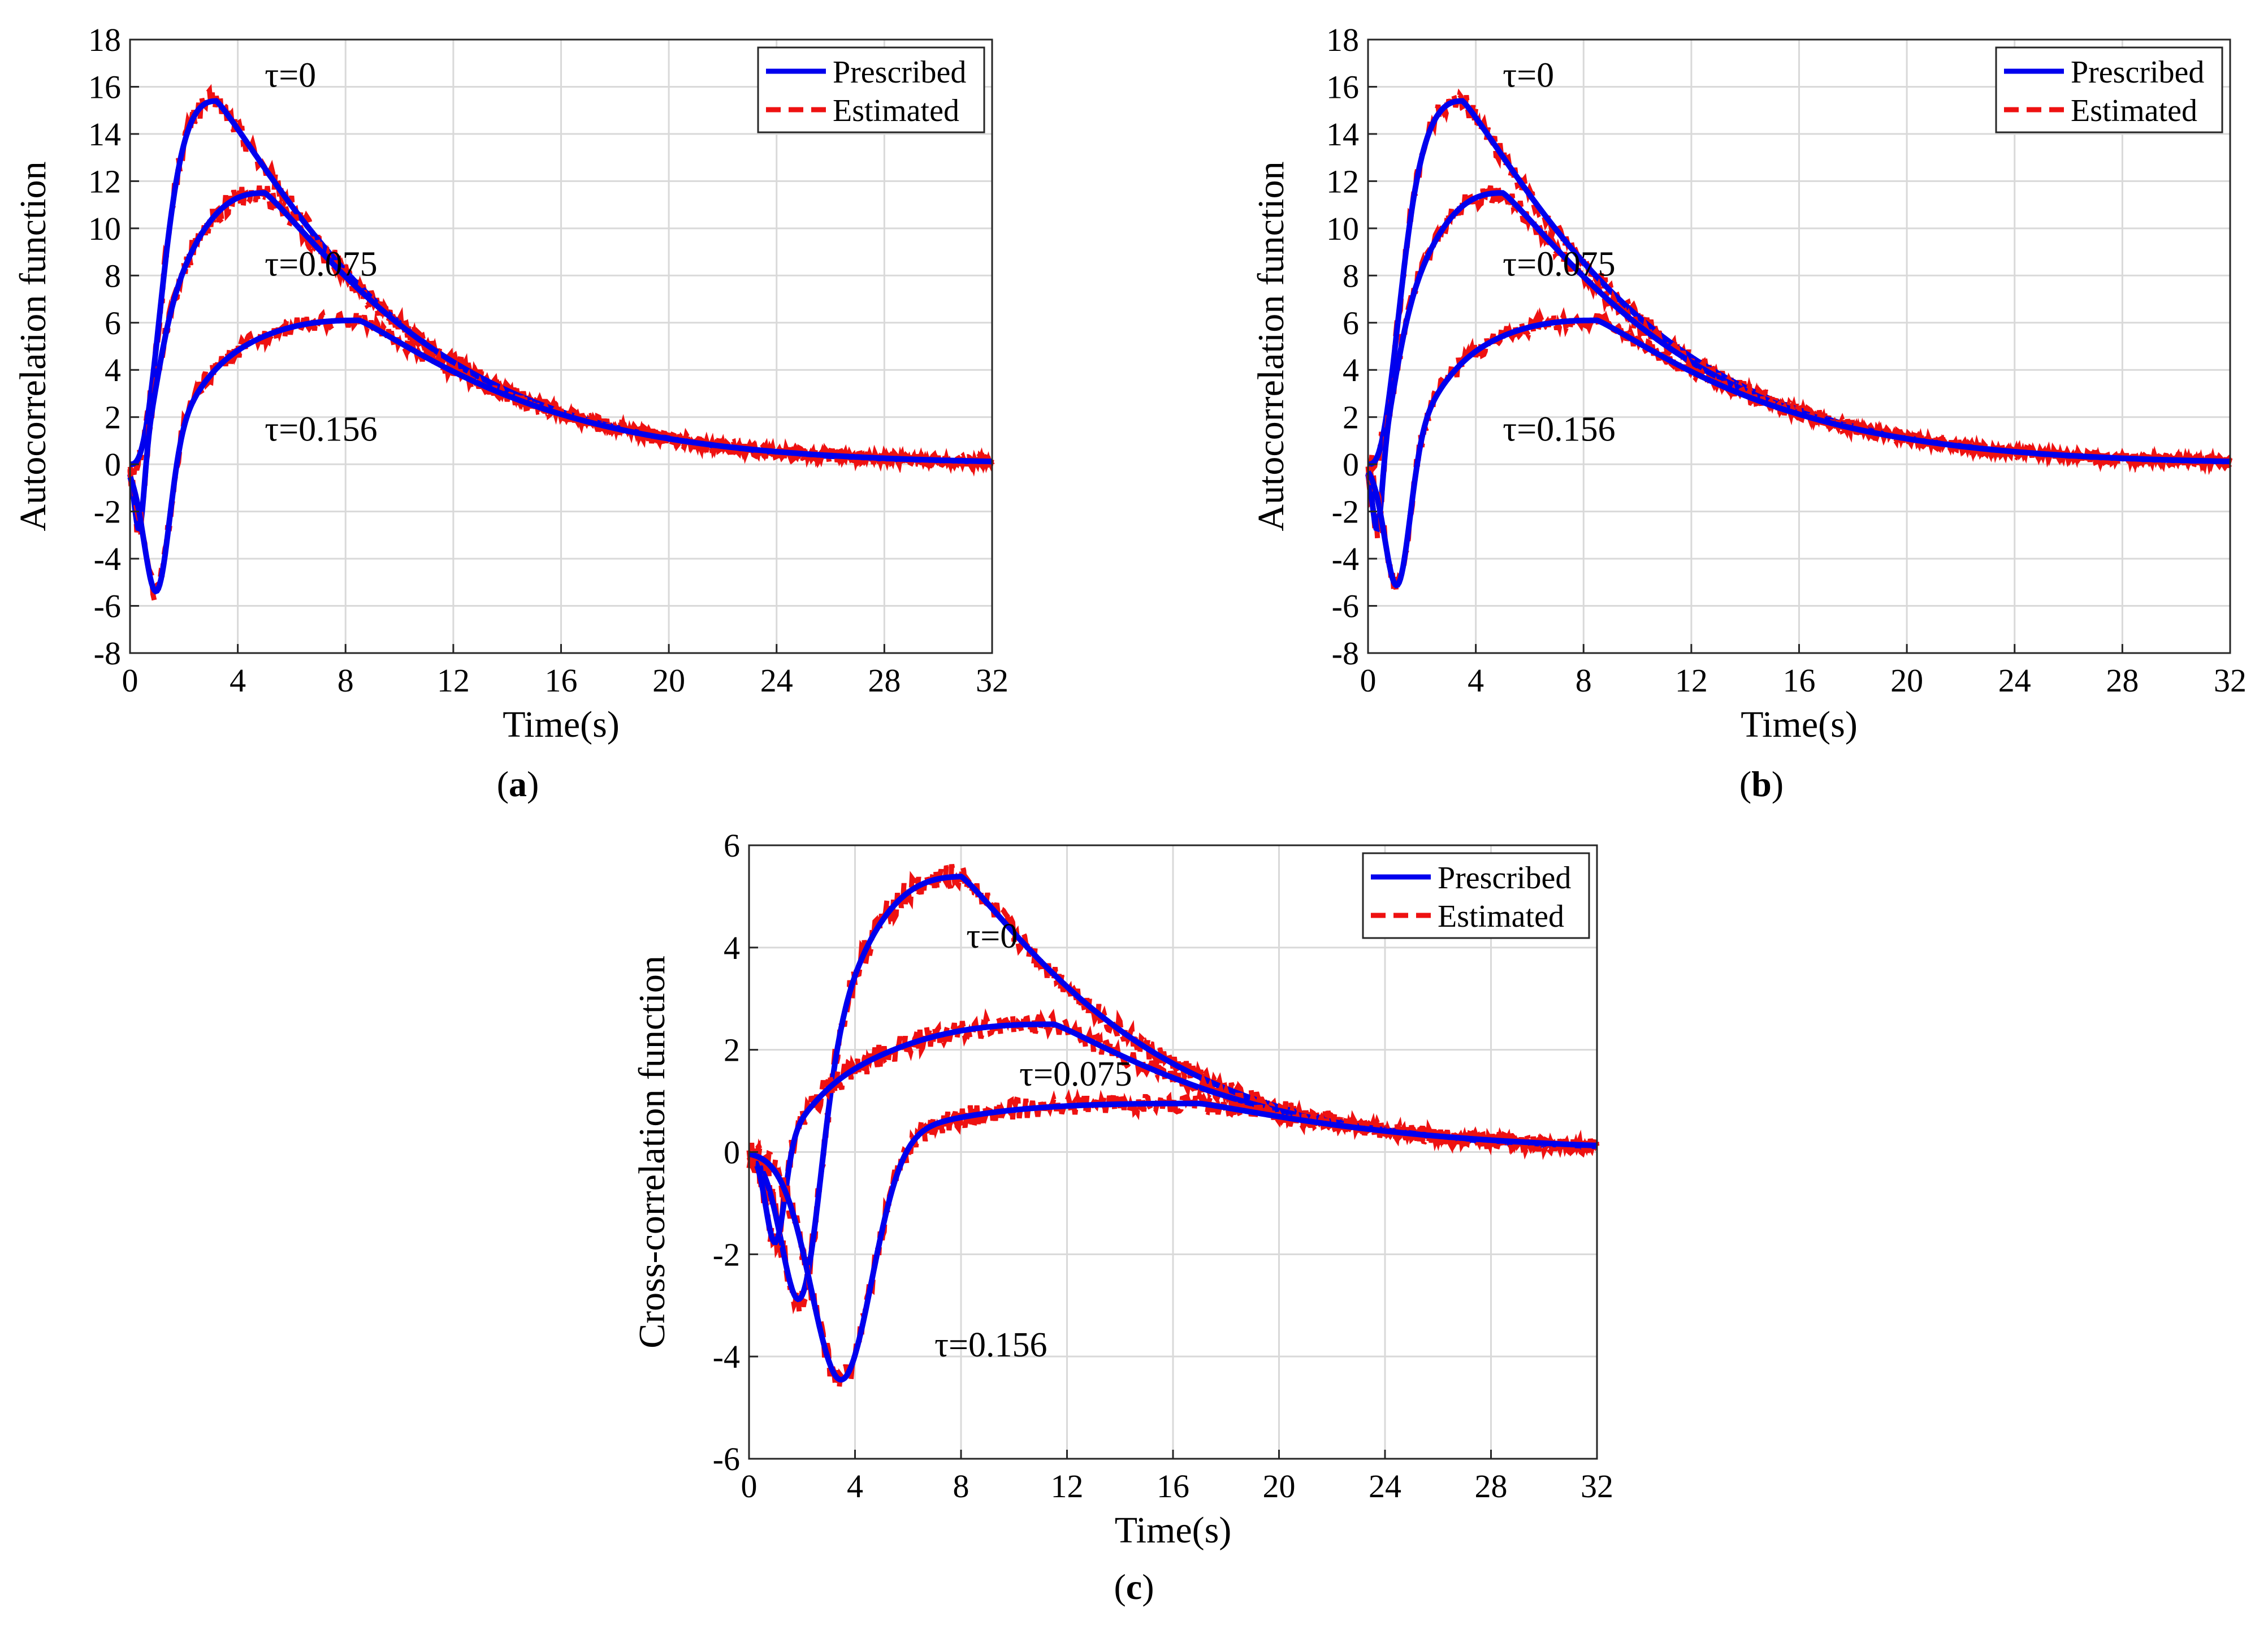 This screenshot has height=1638, width=2268. Describe the element at coordinates (517, 784) in the screenshot. I see `caption-a: (a)` at that location.